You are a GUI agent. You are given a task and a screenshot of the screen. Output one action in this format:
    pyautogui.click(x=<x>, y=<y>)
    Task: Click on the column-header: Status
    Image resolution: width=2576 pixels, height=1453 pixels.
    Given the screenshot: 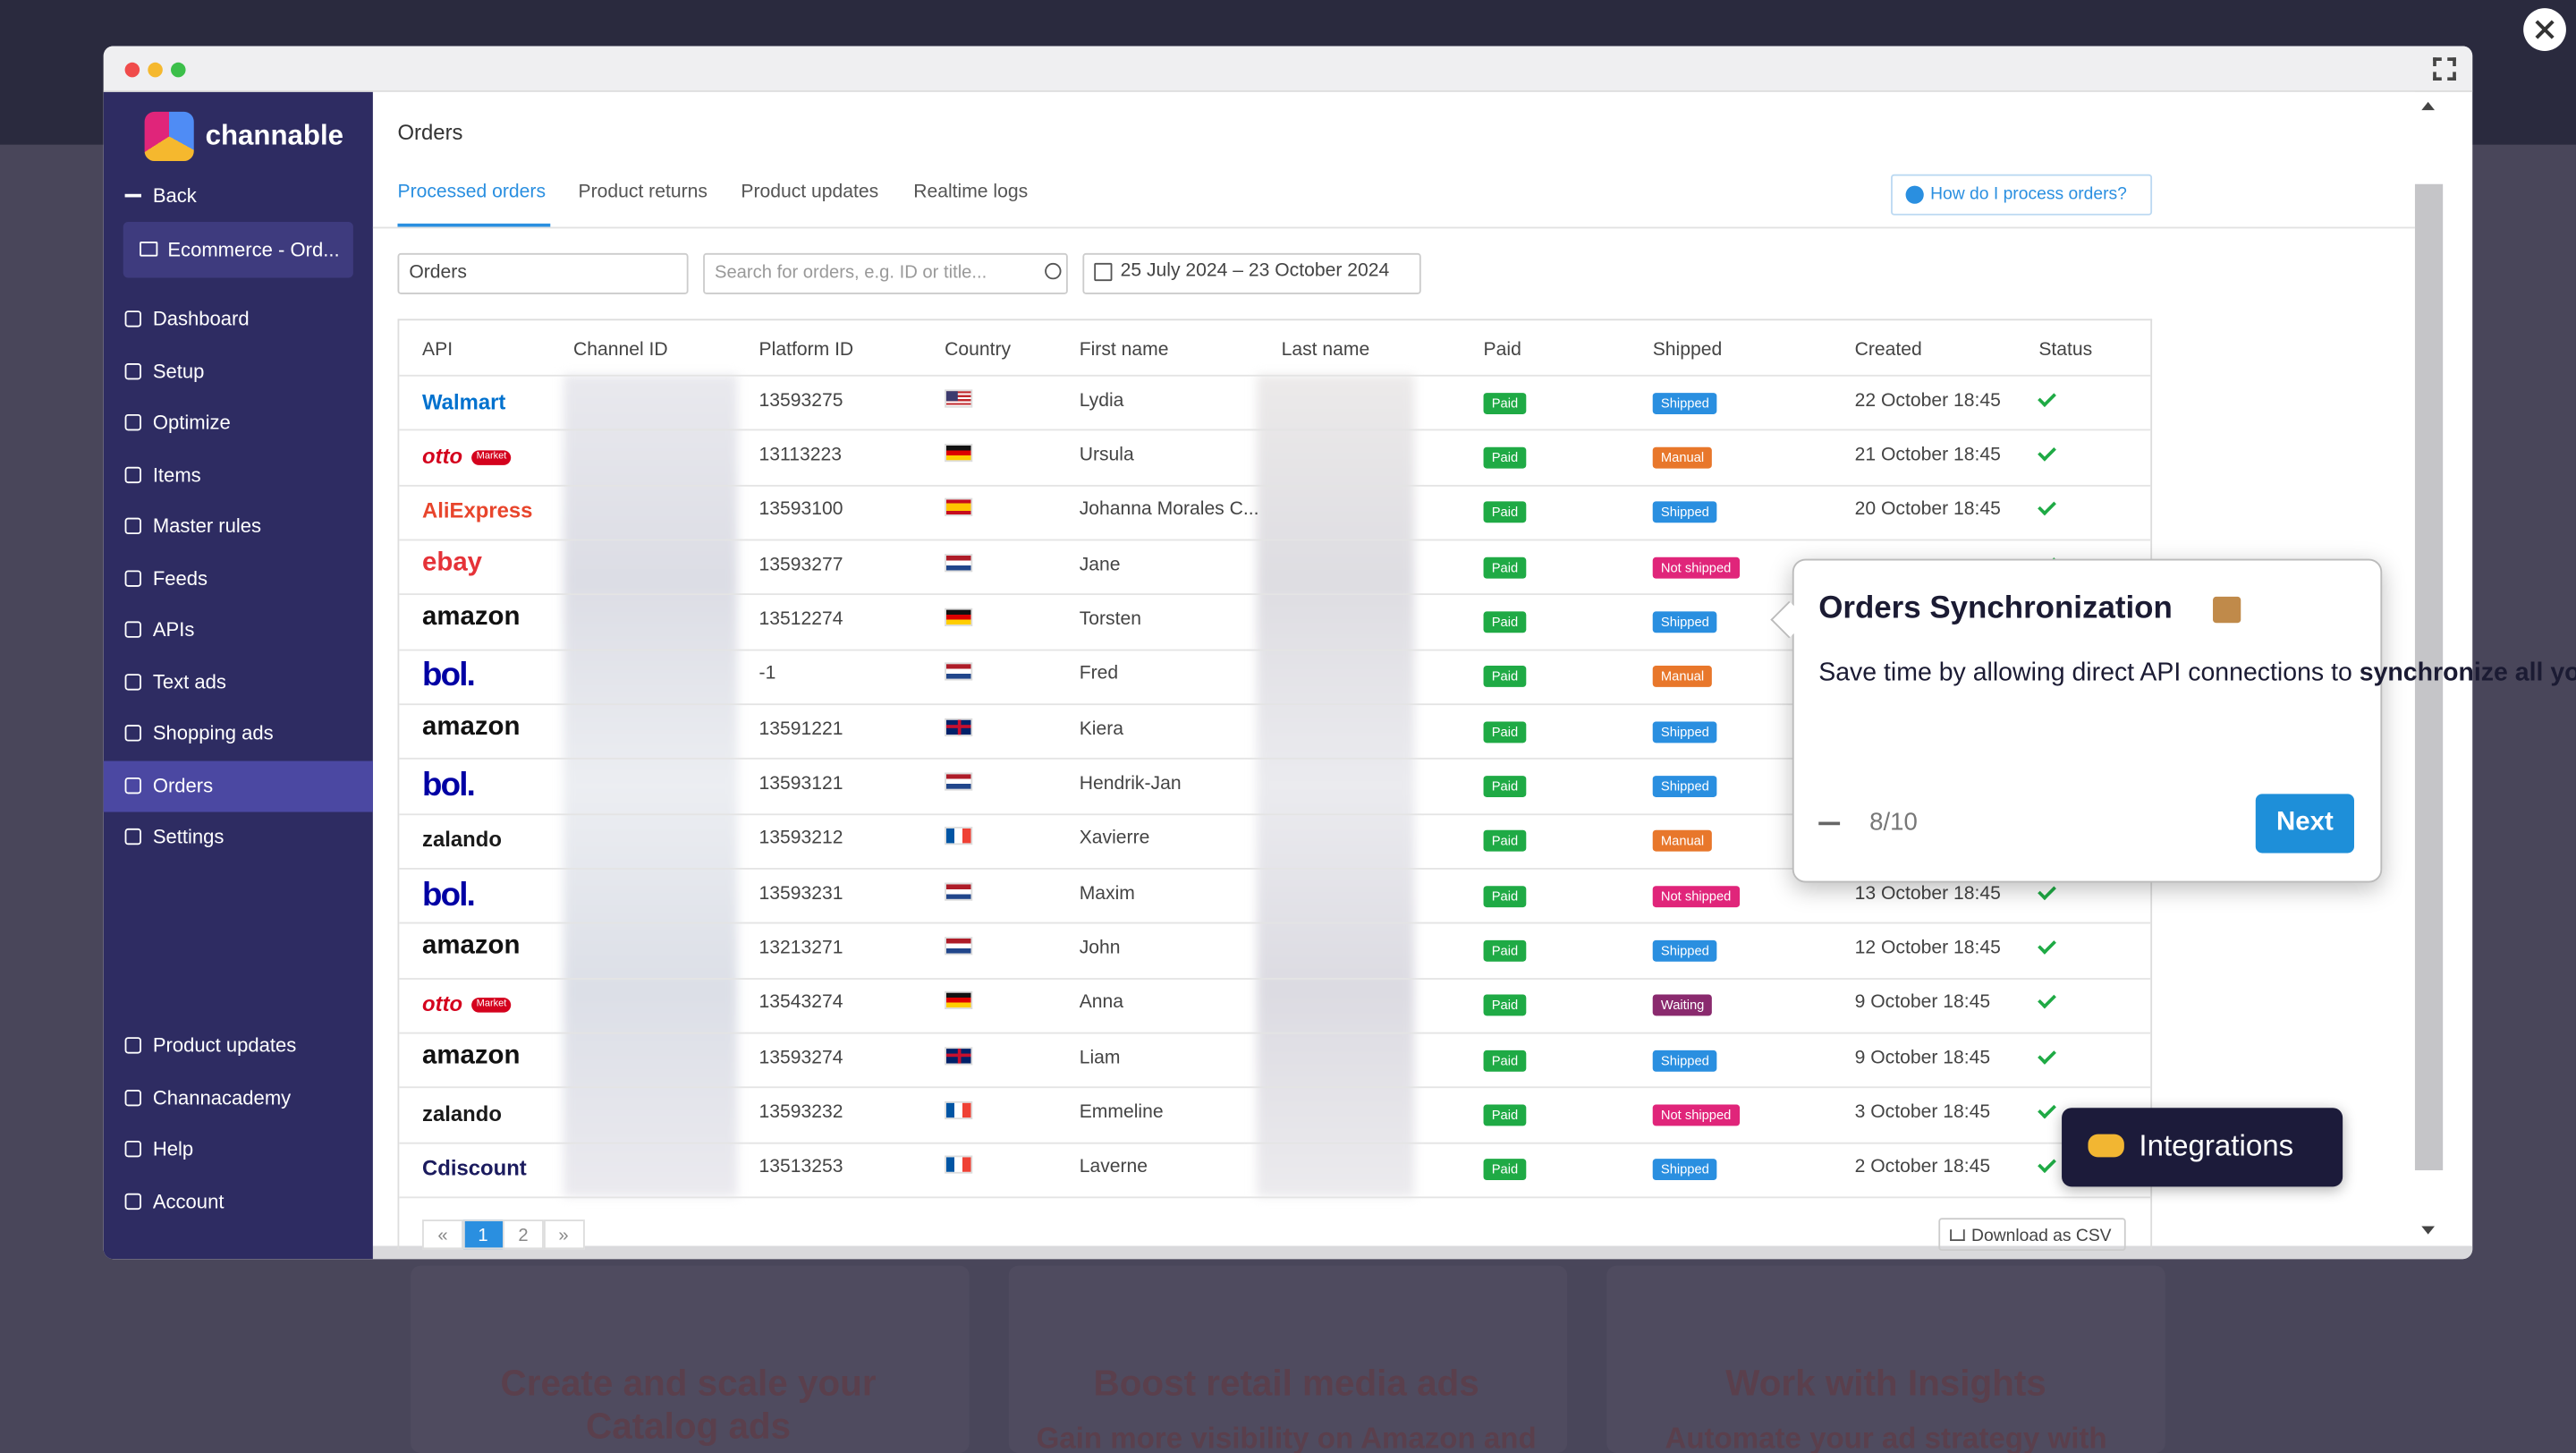 What is the action you would take?
    pyautogui.click(x=2065, y=350)
    